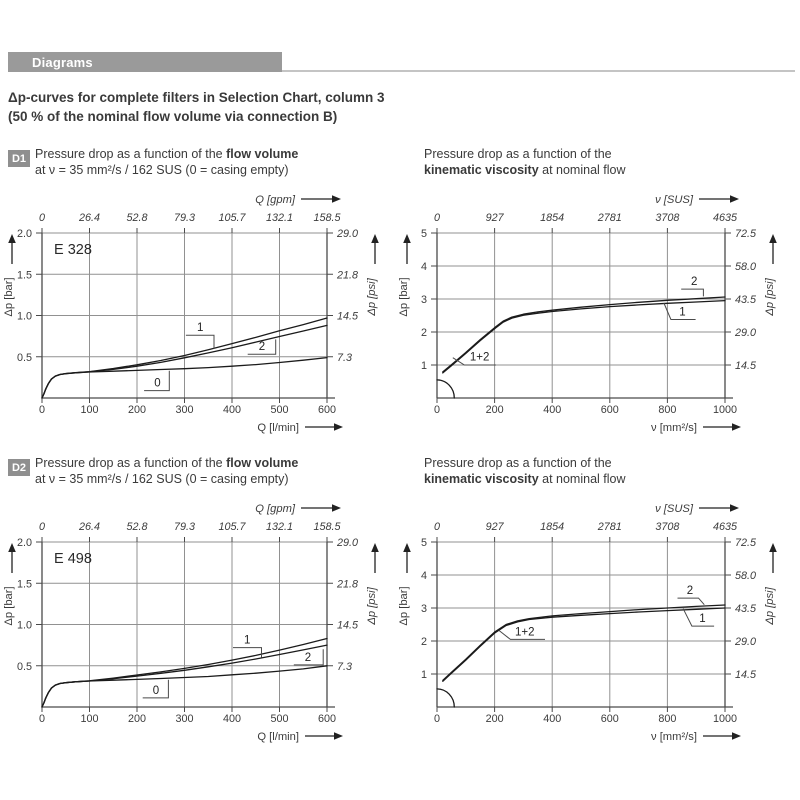 Image resolution: width=800 pixels, height=800 pixels. Describe the element at coordinates (610, 410) in the screenshot. I see `bottom-tick-label: 600` at that location.